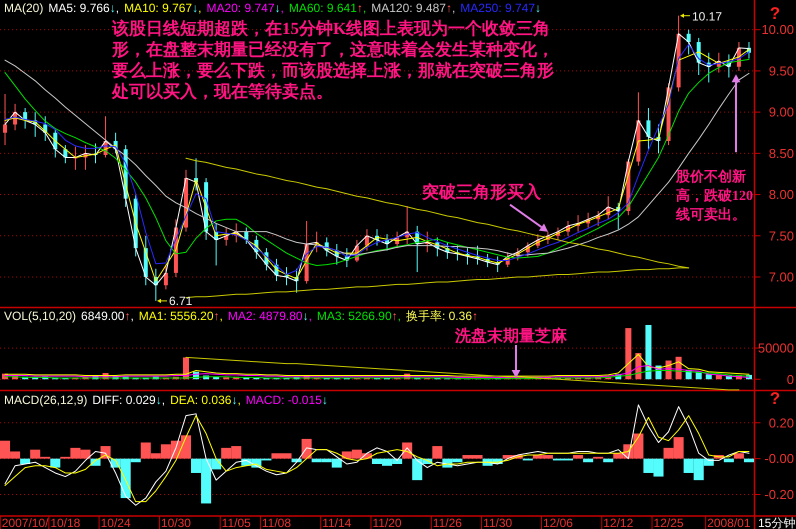  What do you see at coordinates (714, 196) in the screenshot?
I see `annotation: 股价不创新高，跌破120线可卖出。` at bounding box center [714, 196].